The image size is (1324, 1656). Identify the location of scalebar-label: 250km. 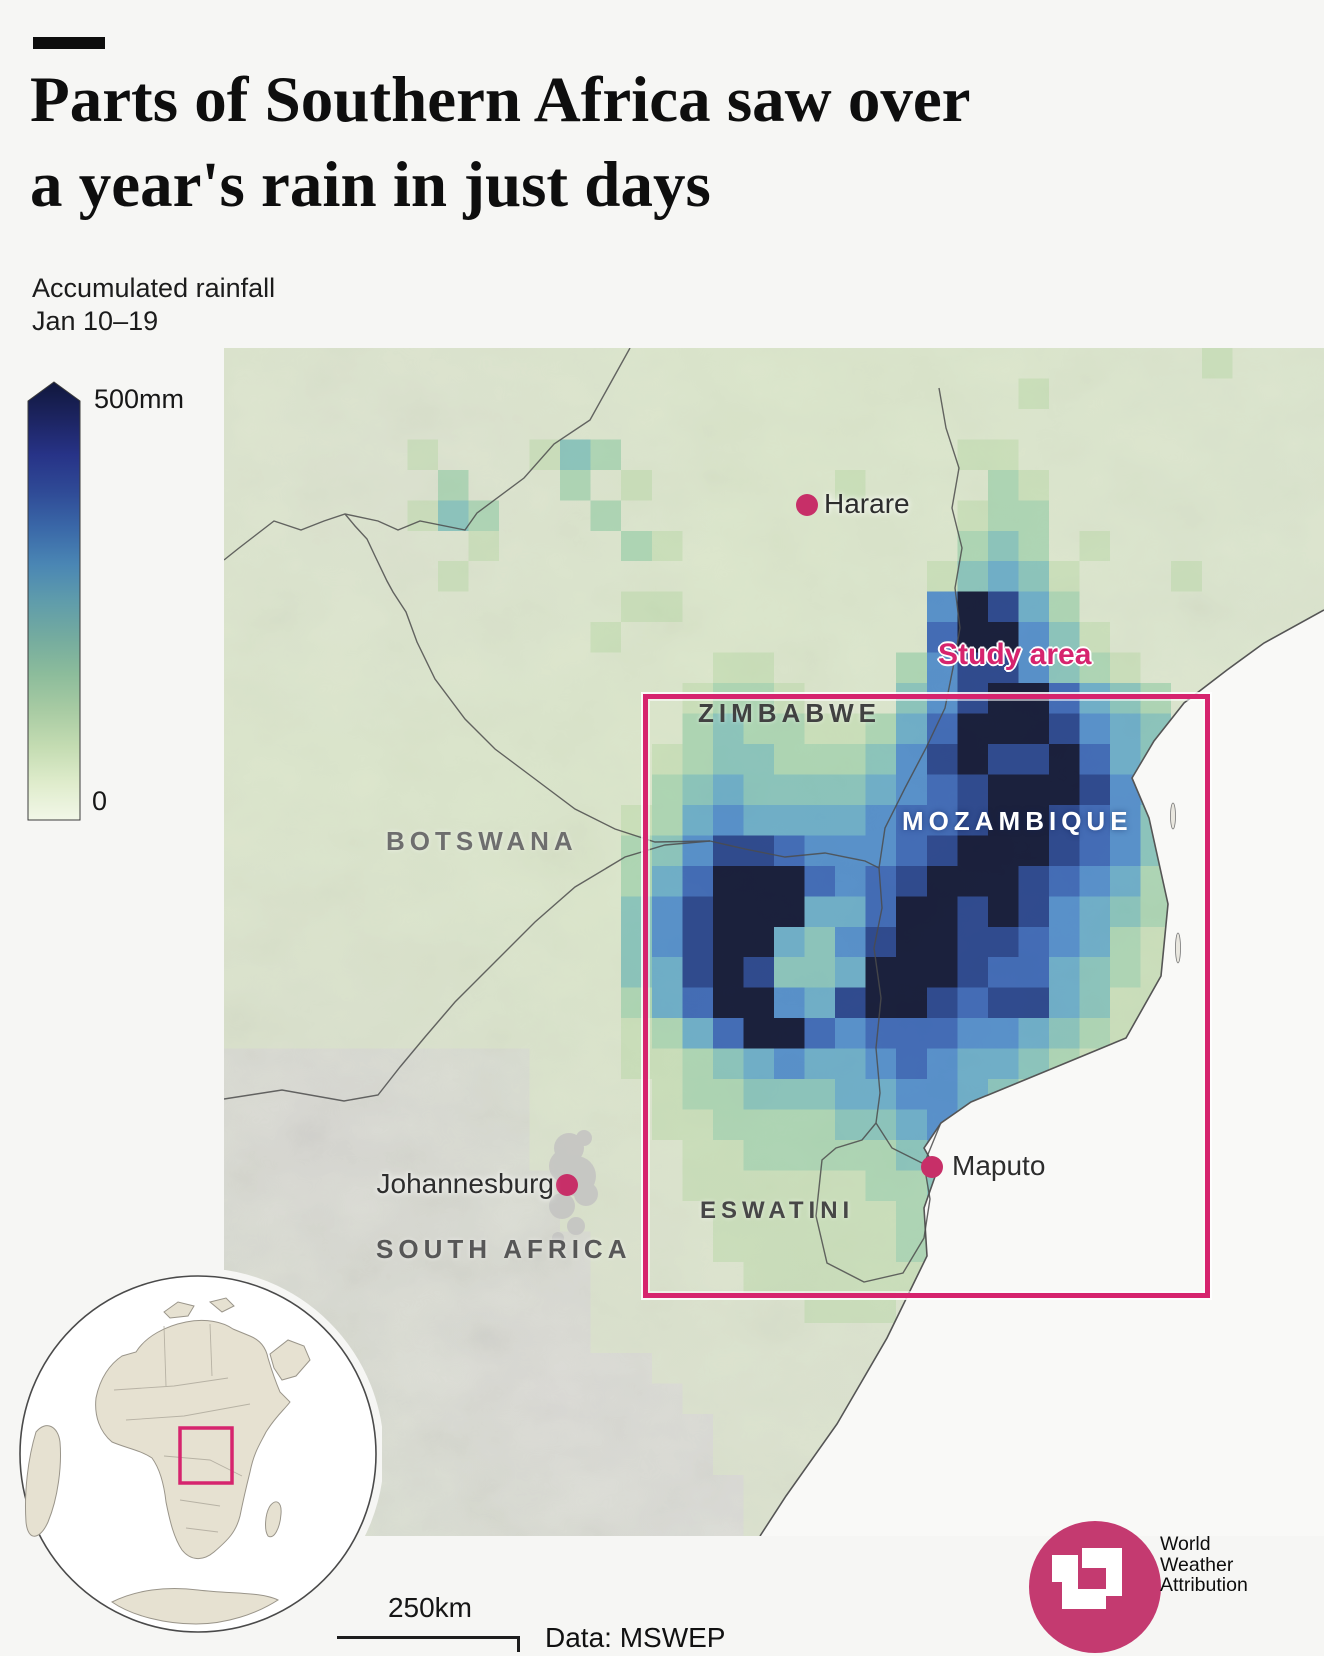
(430, 1607).